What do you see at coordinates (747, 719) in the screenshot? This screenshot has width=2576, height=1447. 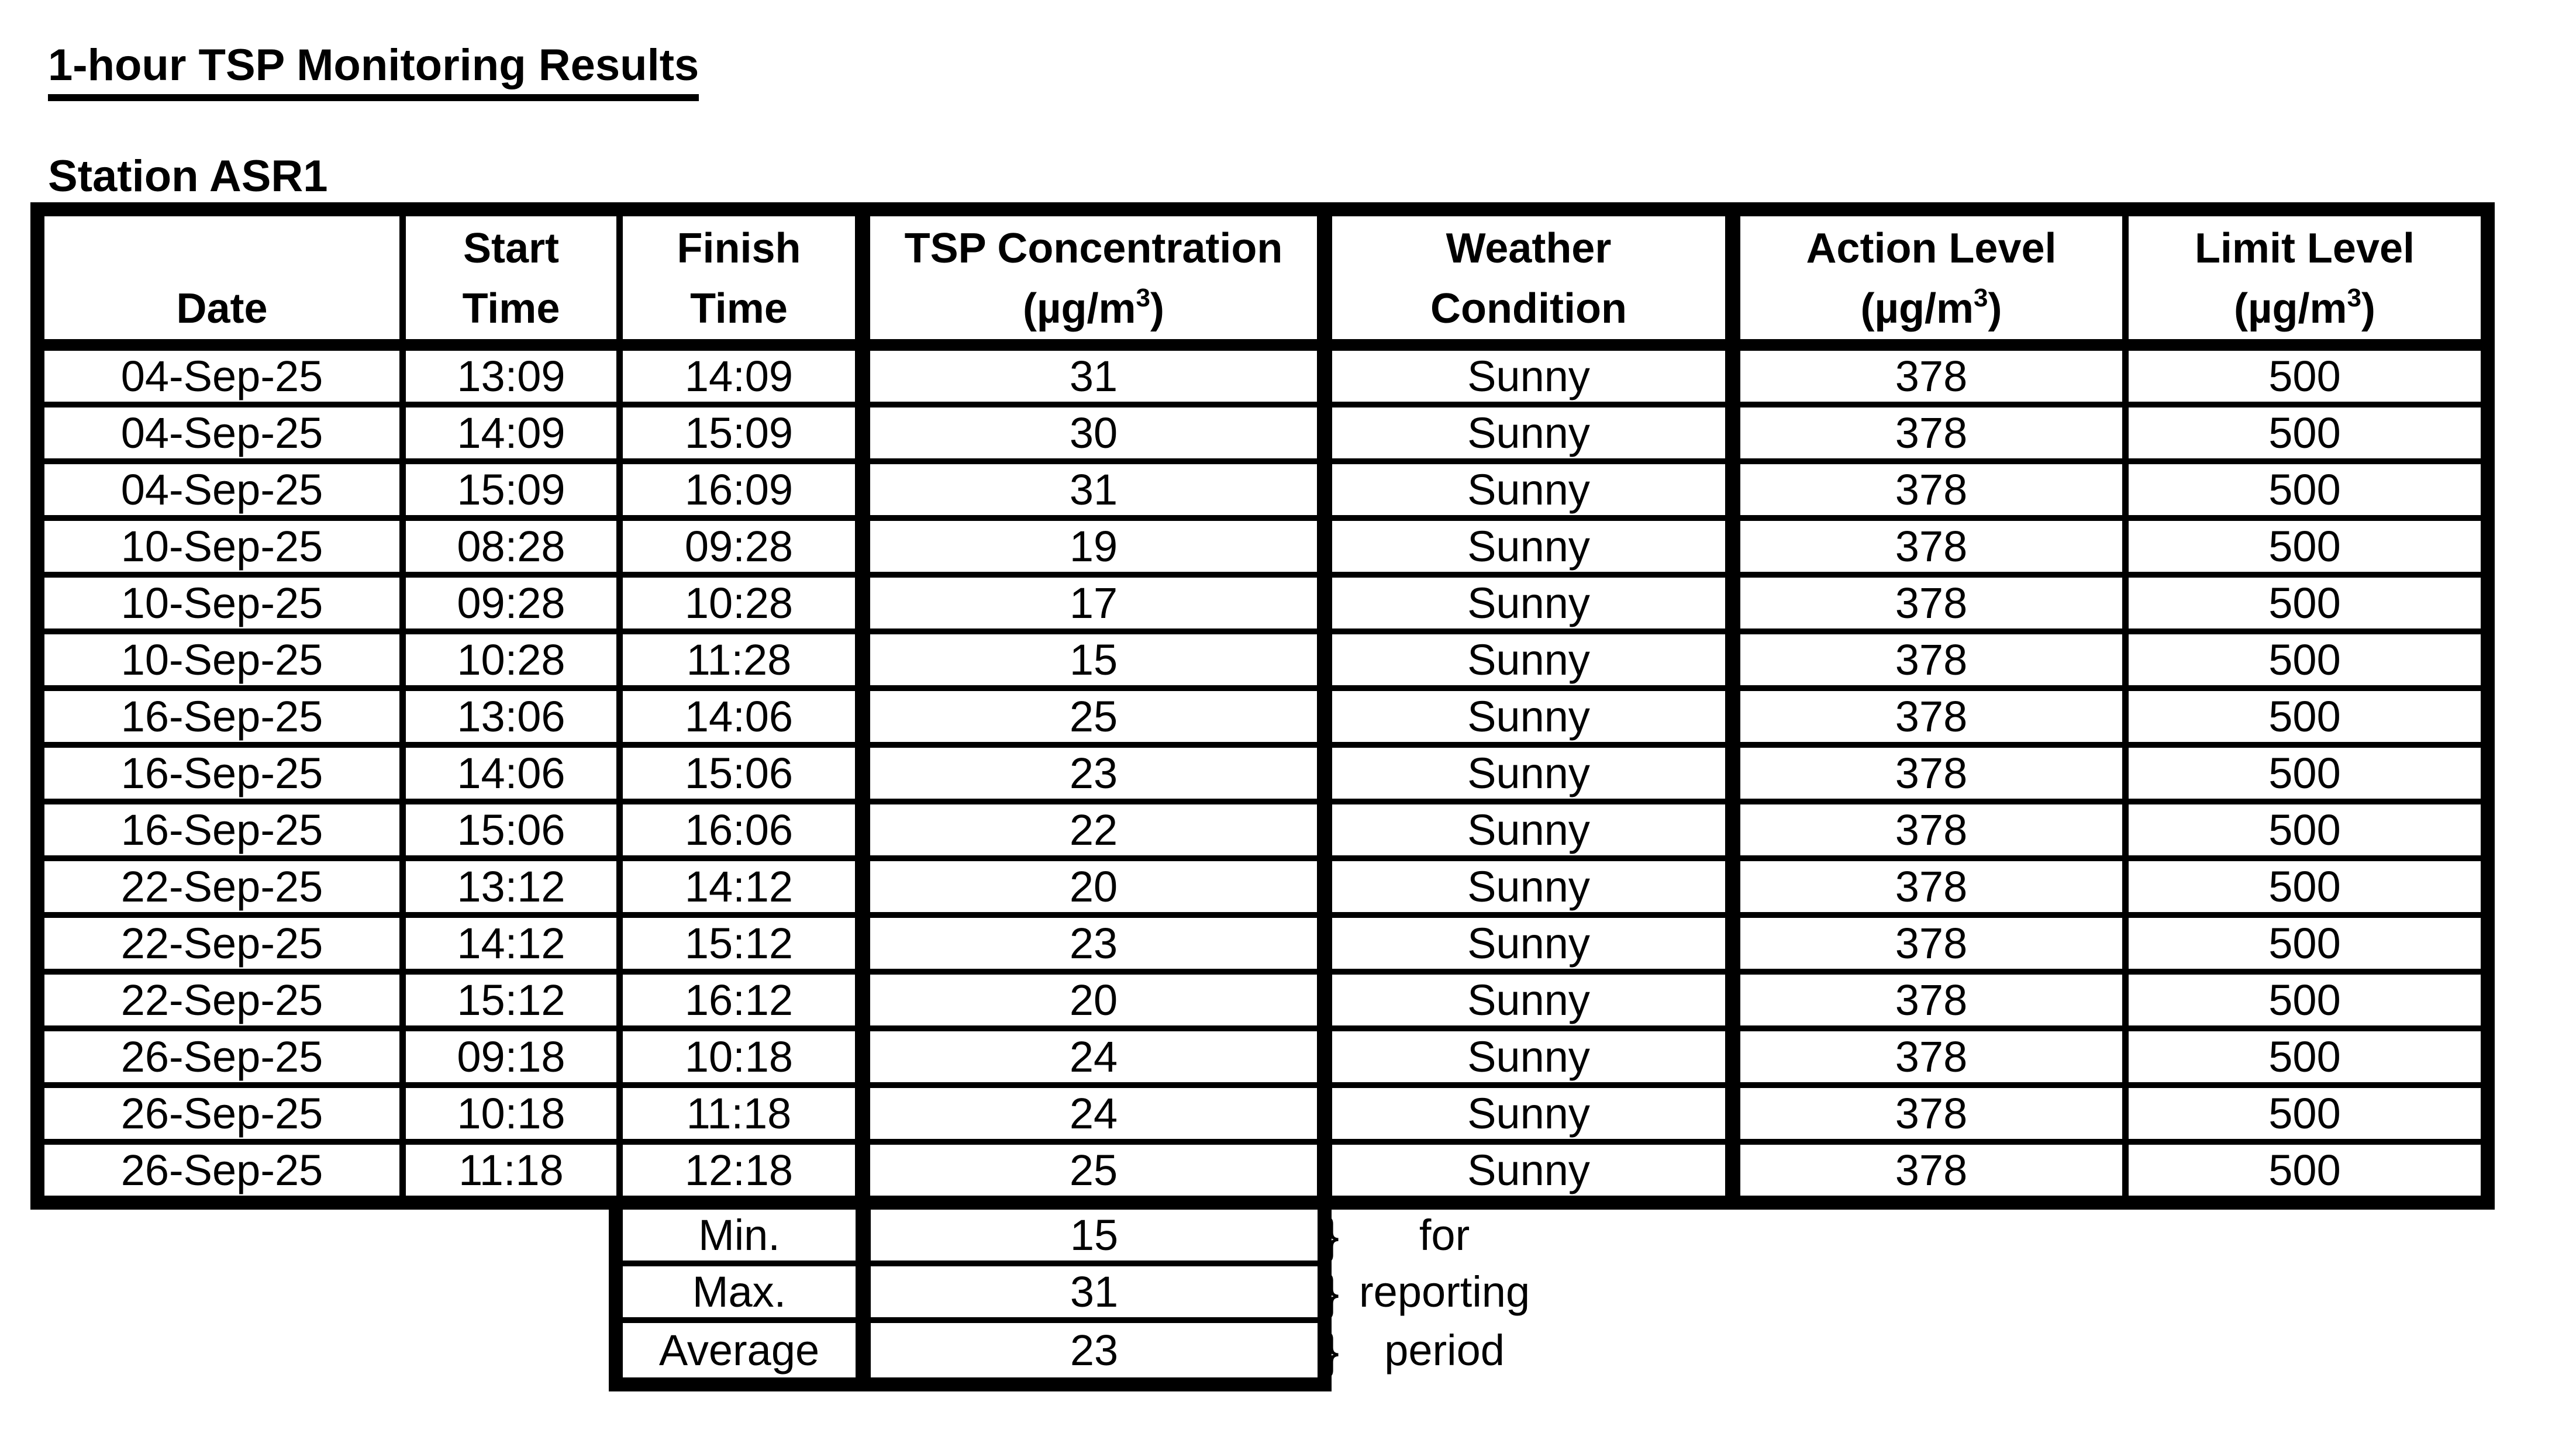 I see `cell-finish: 14:06` at bounding box center [747, 719].